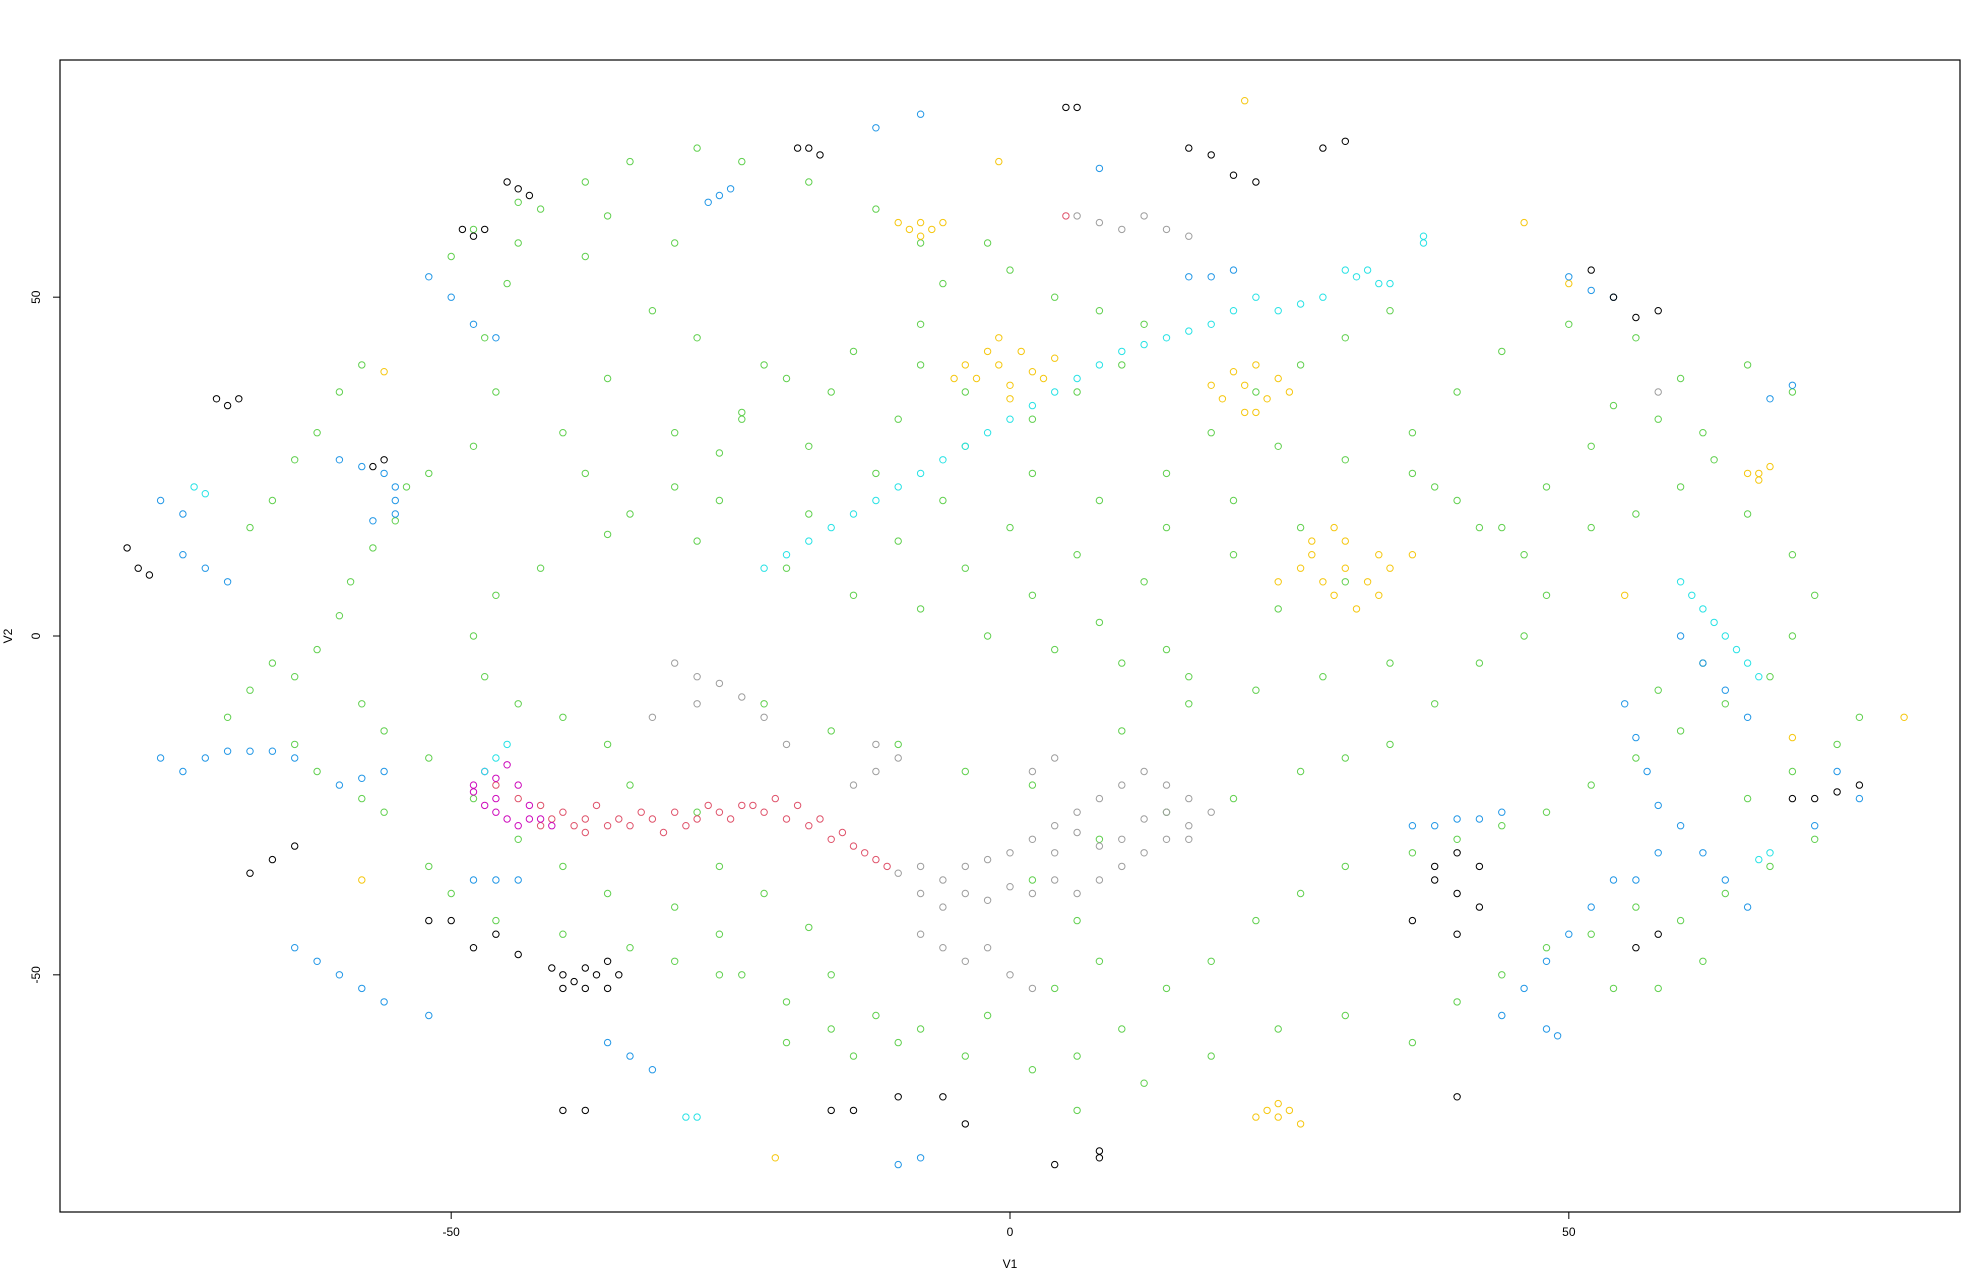 The image size is (1980, 1280). I want to click on x-tick-label: 50, so click(1569, 1232).